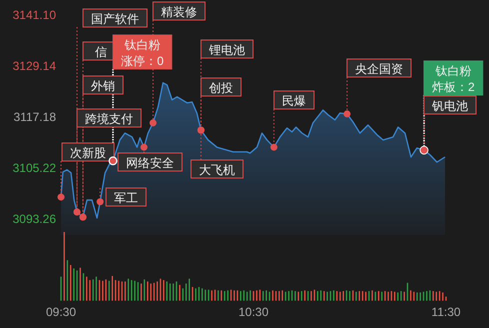  What do you see at coordinates (35, 117) in the screenshot?
I see `y-tick-label: 3117.18` at bounding box center [35, 117].